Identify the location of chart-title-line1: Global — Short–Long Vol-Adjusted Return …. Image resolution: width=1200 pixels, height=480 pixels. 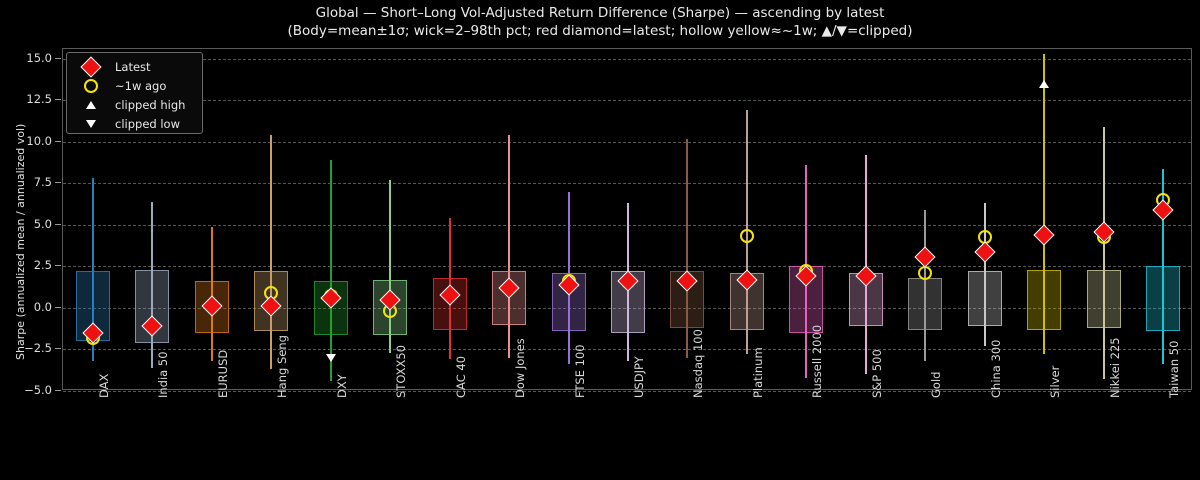
(600, 13).